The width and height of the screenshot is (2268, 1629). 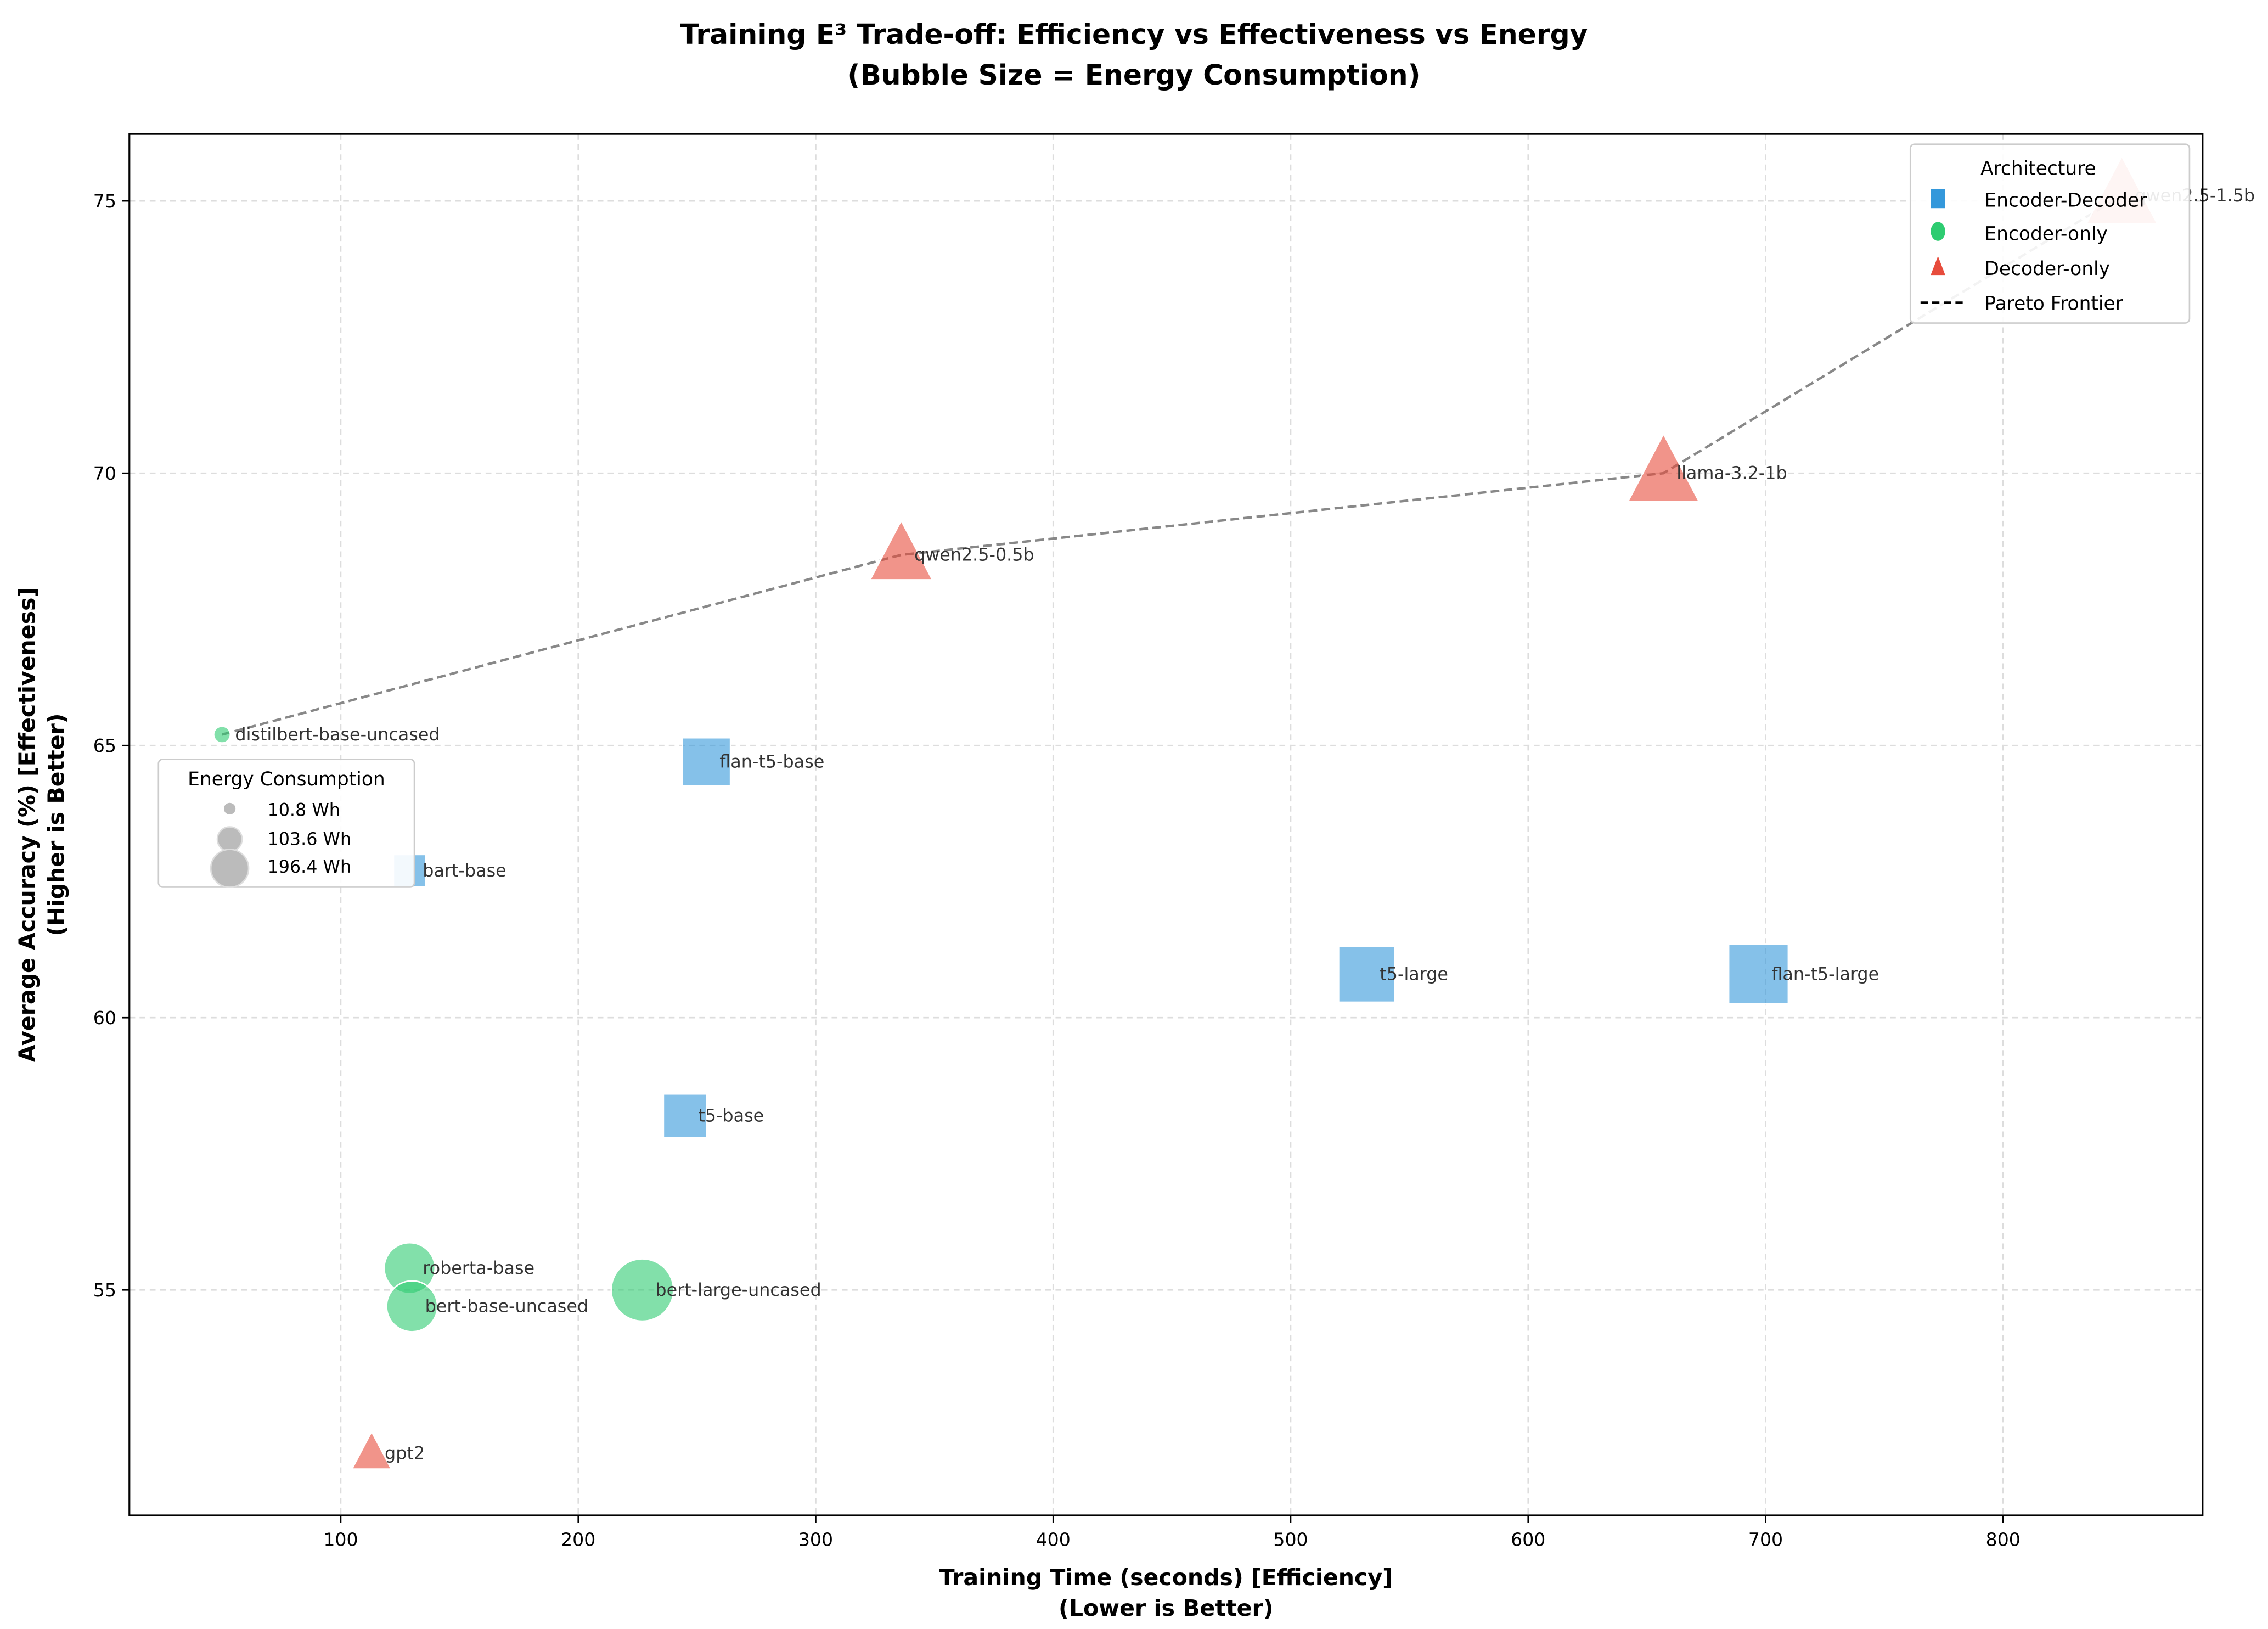 I want to click on label-flan-t5-large: flan-t5-large, so click(x=1825, y=974).